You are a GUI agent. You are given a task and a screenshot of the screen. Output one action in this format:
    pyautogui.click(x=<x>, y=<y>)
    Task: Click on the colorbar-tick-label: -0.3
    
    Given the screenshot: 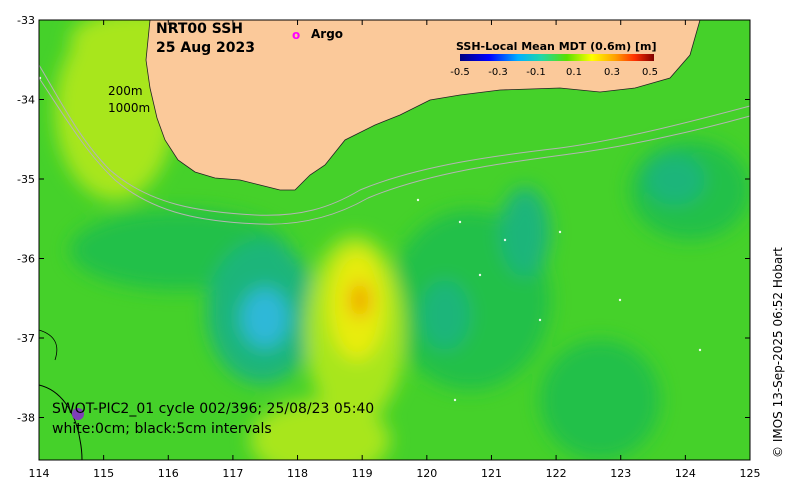 What is the action you would take?
    pyautogui.click(x=498, y=72)
    